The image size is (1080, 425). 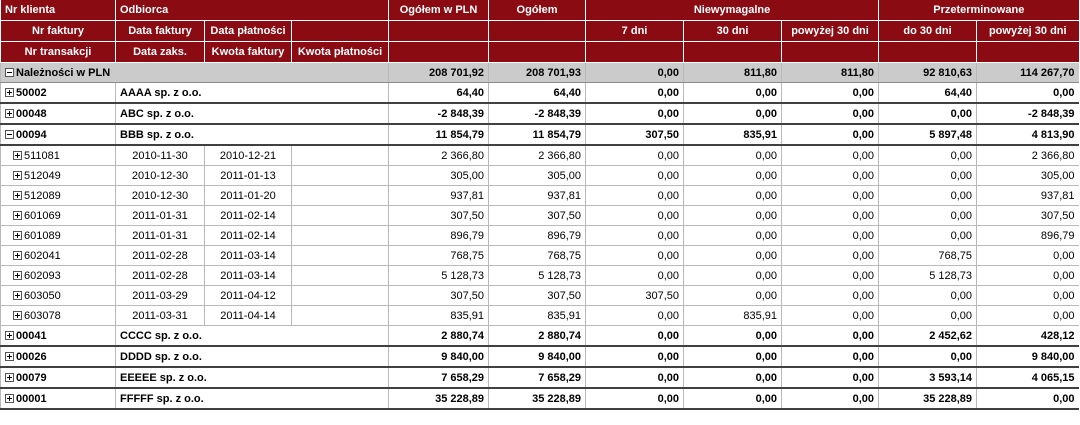 I want to click on invoice-no-cell: 512089, so click(x=58, y=195).